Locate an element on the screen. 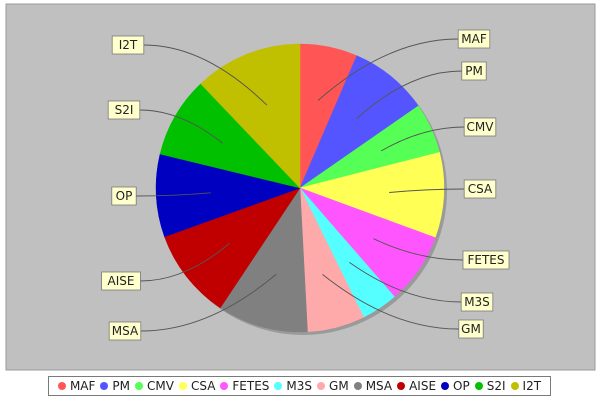  leader-line-csa is located at coordinates (427, 190).